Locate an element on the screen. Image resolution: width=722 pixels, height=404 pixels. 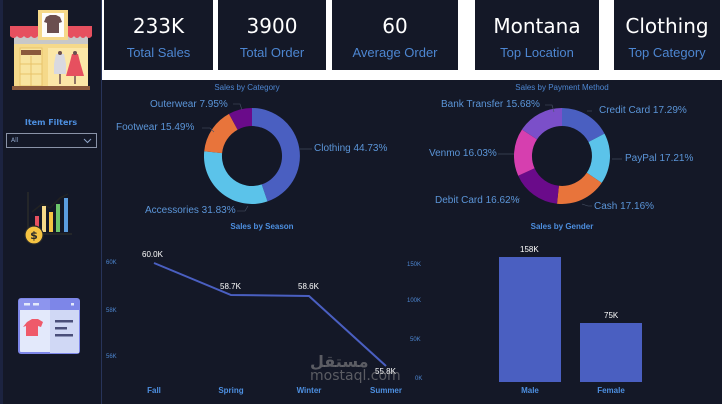
payment-label-paypal: PayPal 17.21% is located at coordinates (659, 158).